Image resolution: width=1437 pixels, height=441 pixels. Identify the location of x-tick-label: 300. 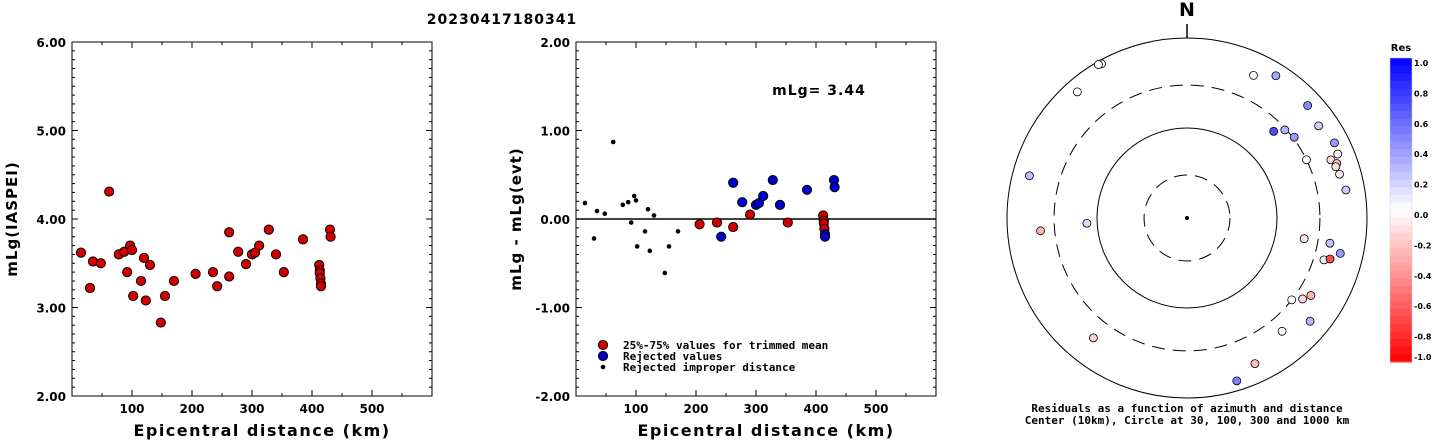
(251, 409).